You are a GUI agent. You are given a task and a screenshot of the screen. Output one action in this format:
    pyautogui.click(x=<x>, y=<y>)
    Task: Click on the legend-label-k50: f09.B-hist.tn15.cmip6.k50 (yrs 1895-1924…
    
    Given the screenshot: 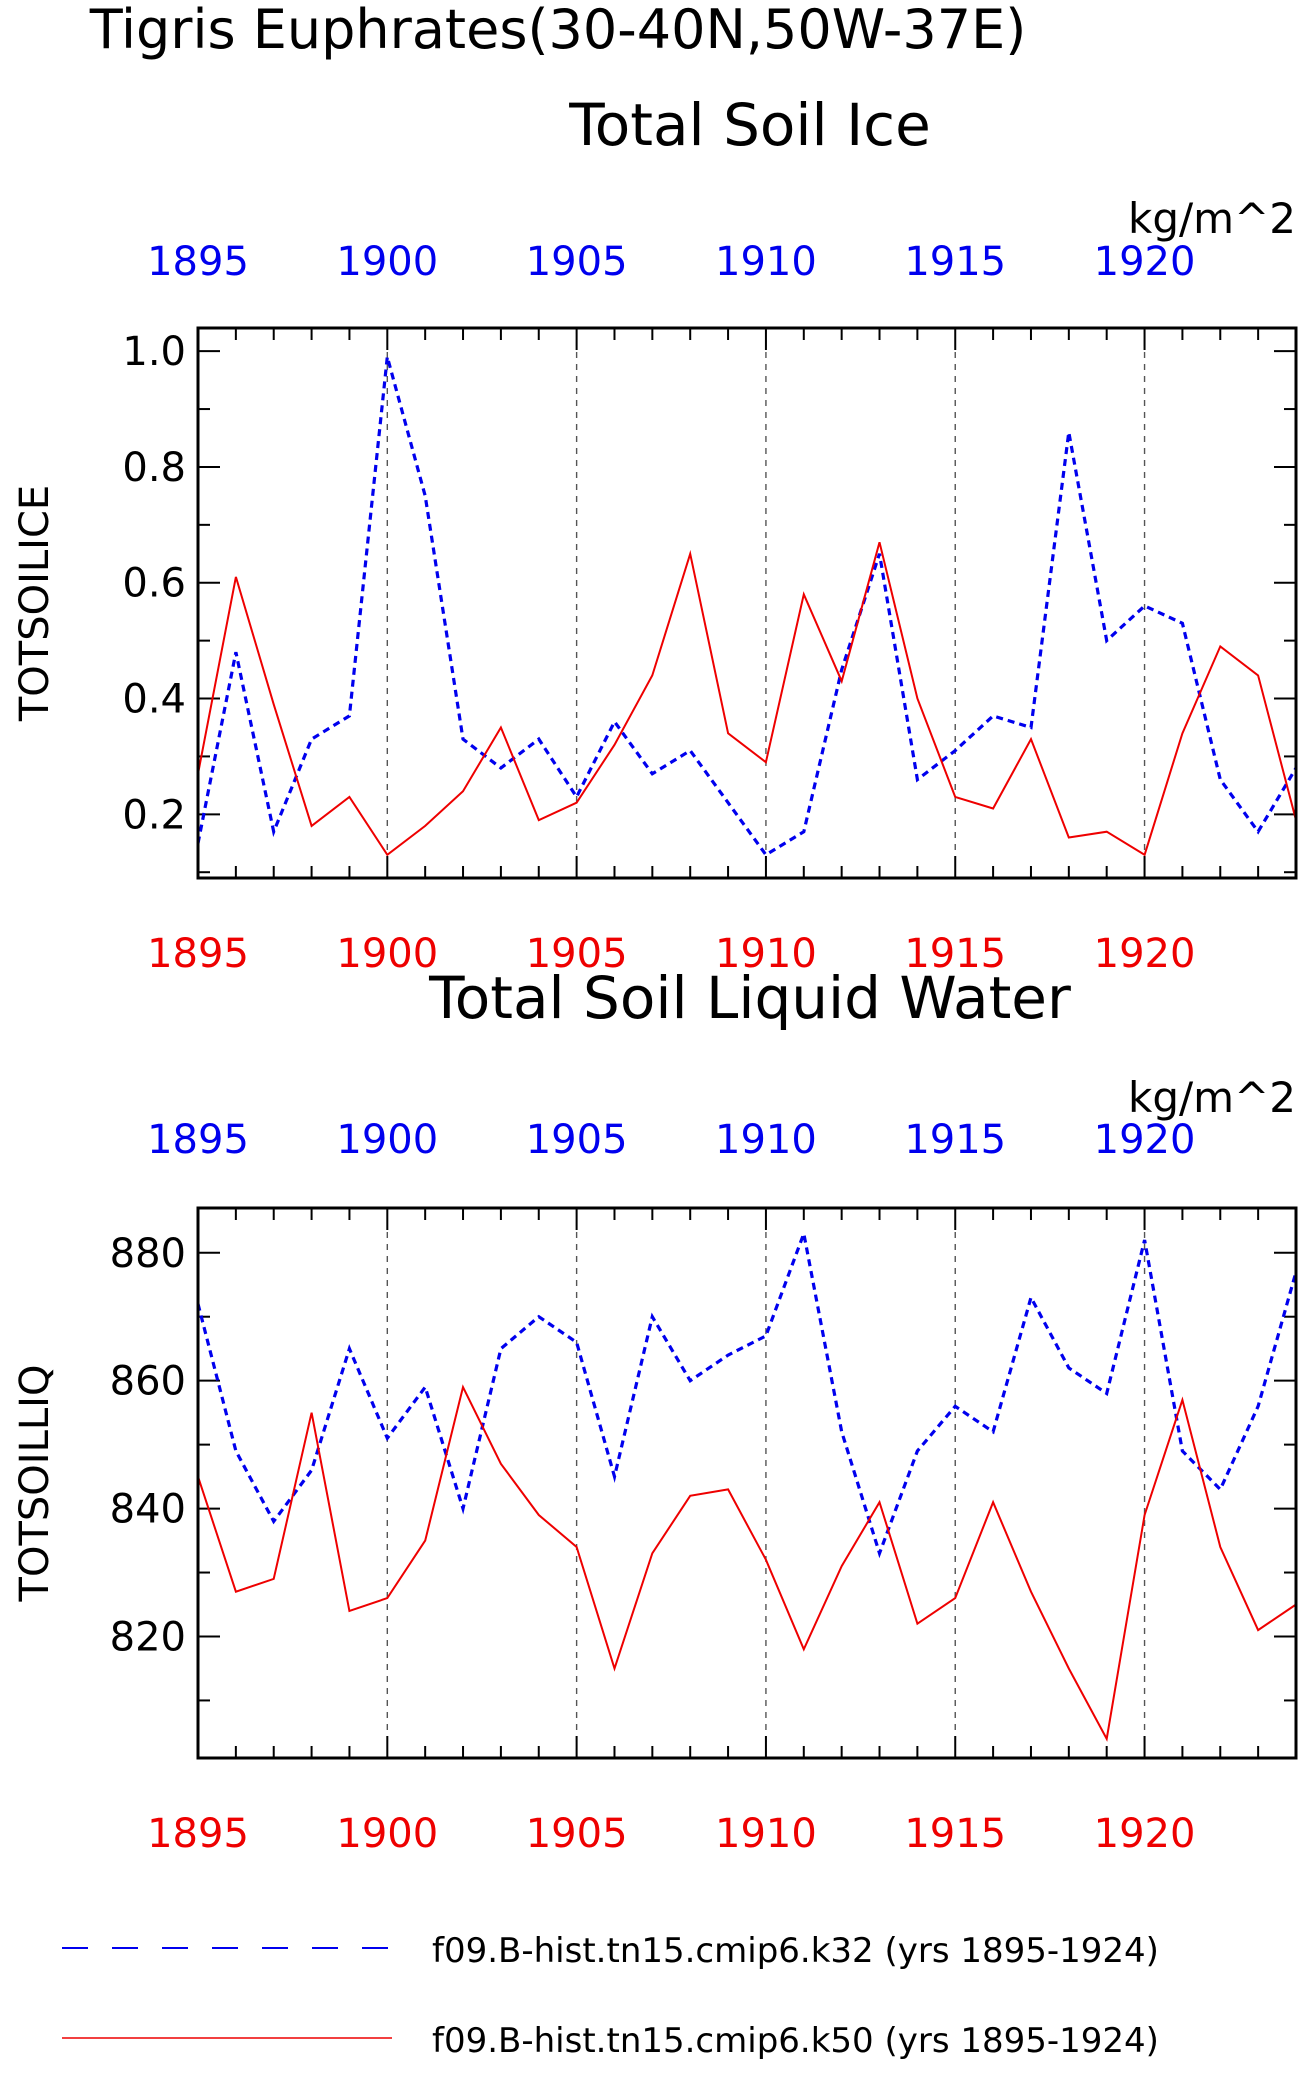 What is the action you would take?
    pyautogui.click(x=795, y=2041)
    